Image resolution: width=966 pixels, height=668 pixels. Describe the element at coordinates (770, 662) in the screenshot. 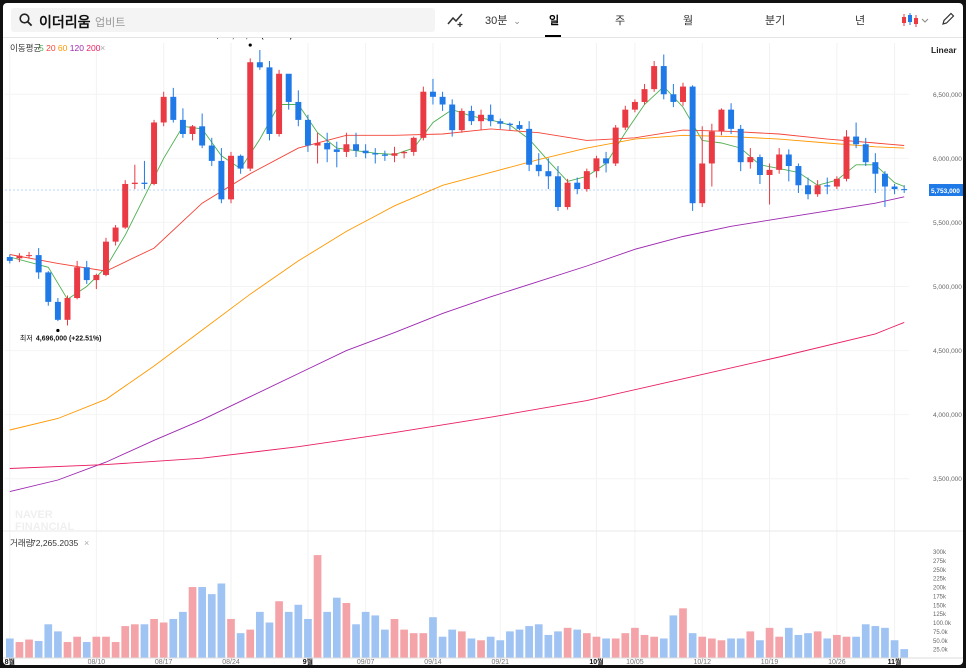

I see `x-tick-label: 10/19` at that location.